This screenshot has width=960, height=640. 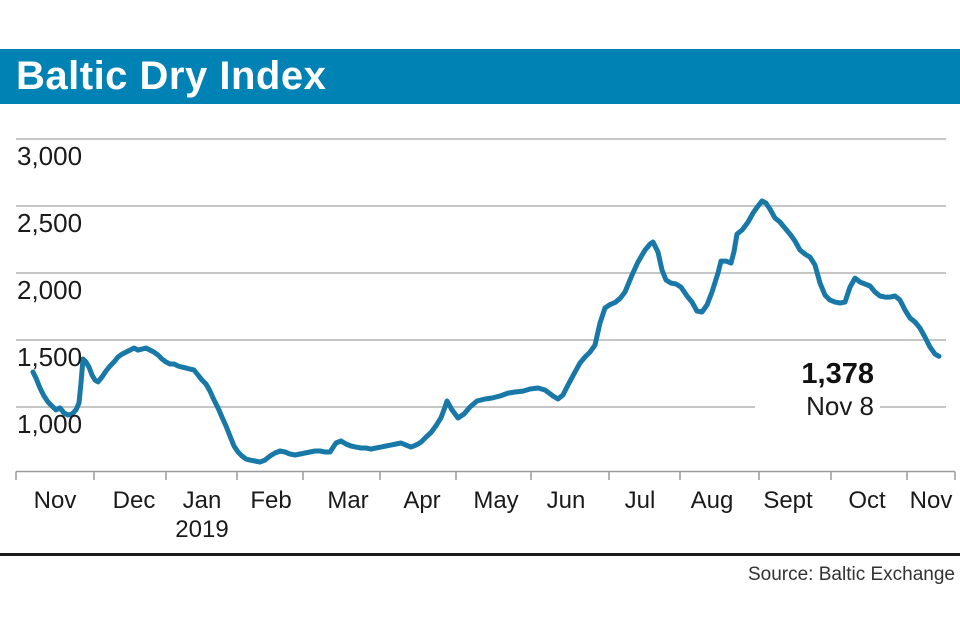 I want to click on month-label: Jul, so click(x=640, y=500).